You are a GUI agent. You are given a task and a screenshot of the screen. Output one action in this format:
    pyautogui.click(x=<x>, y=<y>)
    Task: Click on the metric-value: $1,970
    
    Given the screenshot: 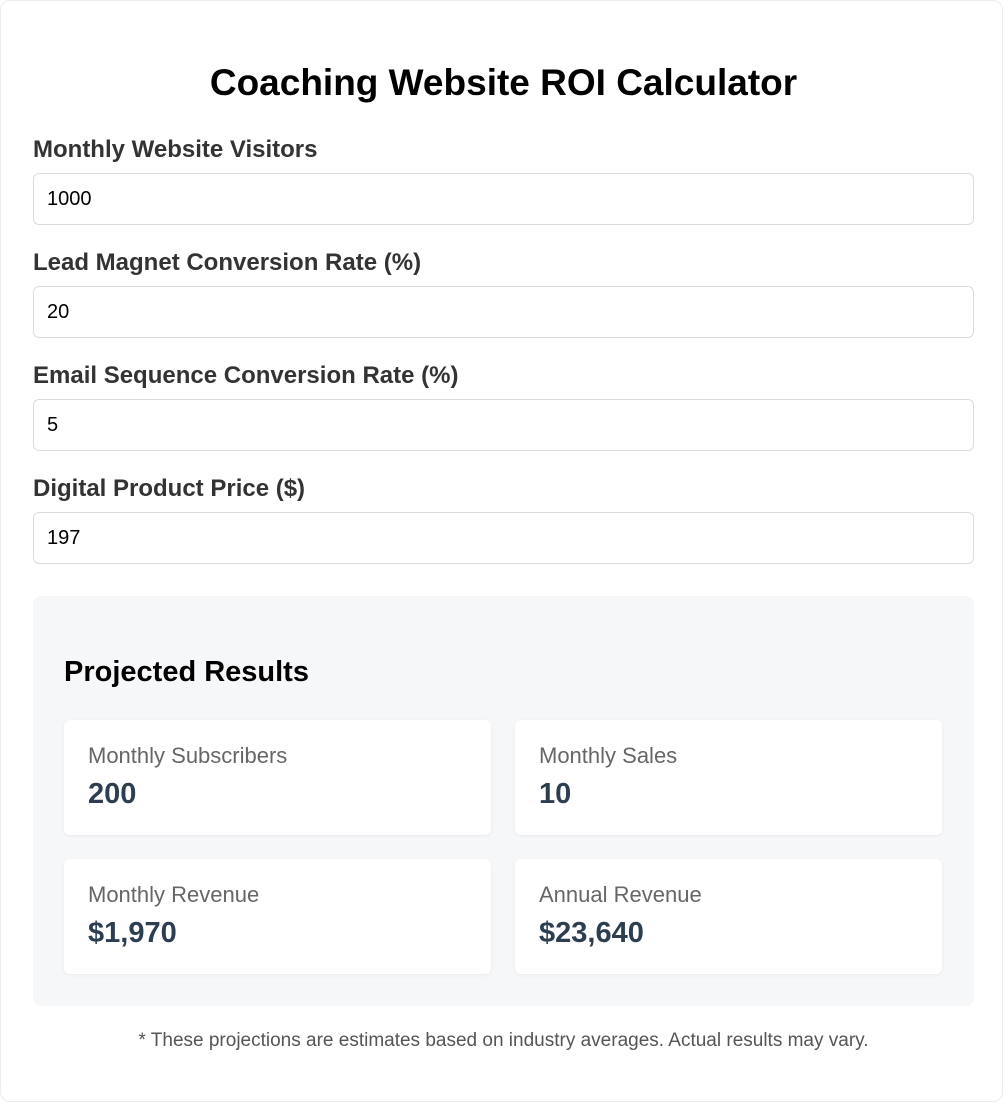 What is the action you would take?
    pyautogui.click(x=132, y=933)
    